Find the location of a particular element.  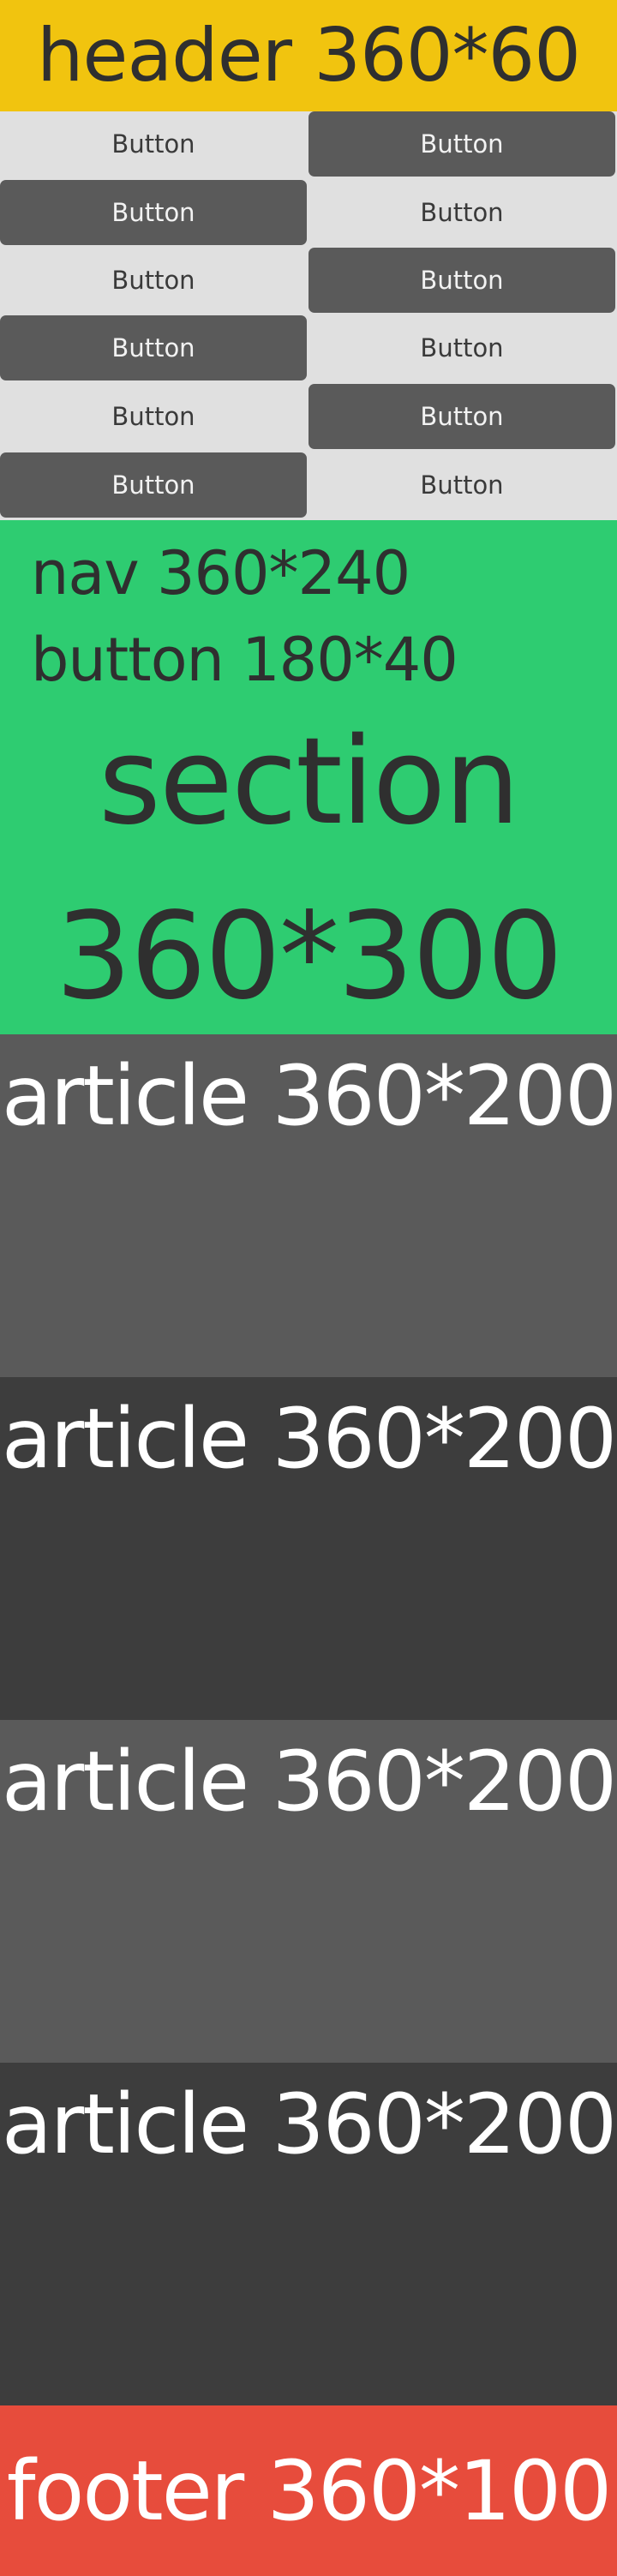

header-label: header 360*60 is located at coordinates (309, 56).